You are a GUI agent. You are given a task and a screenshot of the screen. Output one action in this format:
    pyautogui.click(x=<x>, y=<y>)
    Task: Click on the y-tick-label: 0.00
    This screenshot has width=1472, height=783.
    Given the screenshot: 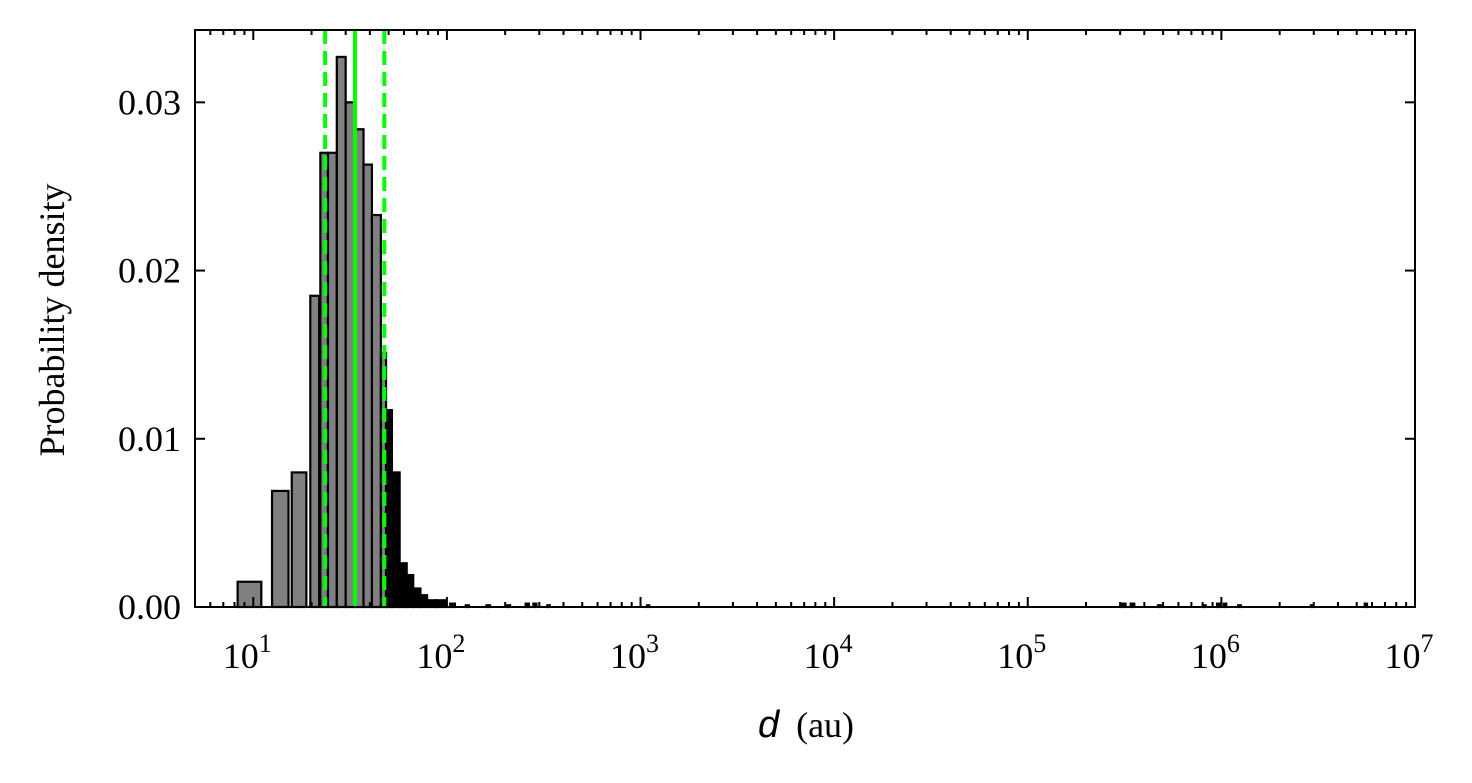 What is the action you would take?
    pyautogui.click(x=149, y=607)
    